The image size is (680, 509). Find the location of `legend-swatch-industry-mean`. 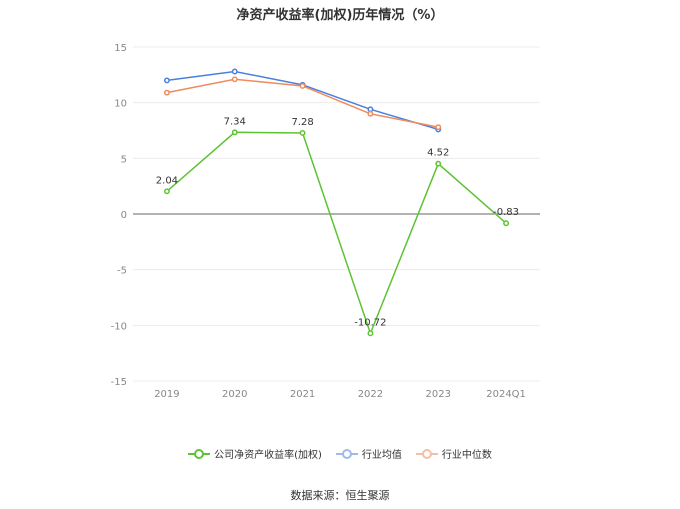

legend-swatch-industry-mean is located at coordinates (346, 453).